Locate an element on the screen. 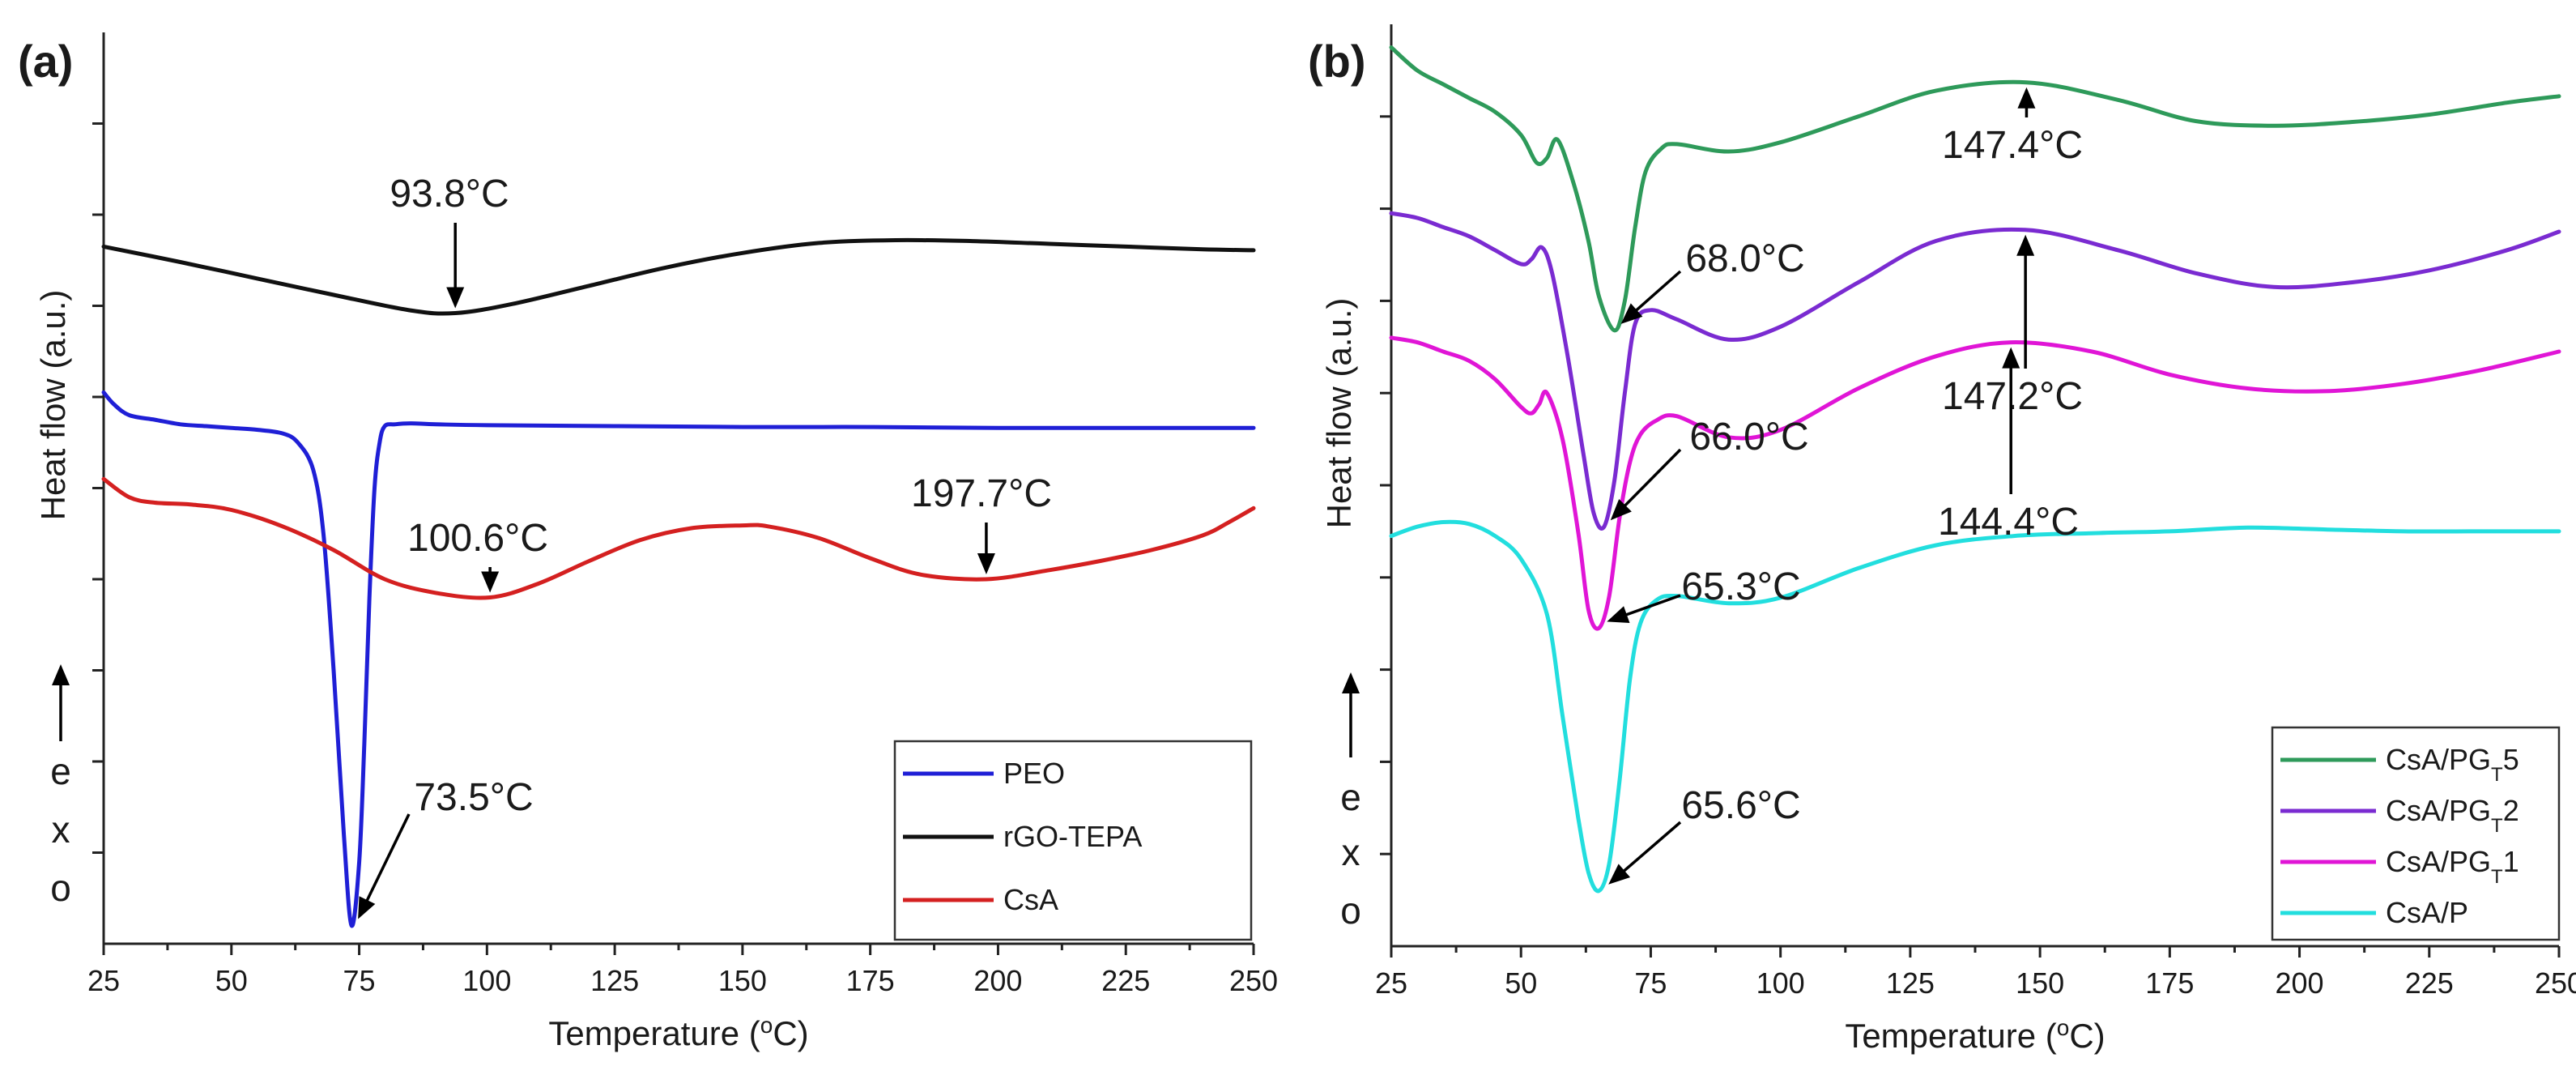 Image resolution: width=2576 pixels, height=1092 pixels. legend-label: PEO is located at coordinates (1034, 773).